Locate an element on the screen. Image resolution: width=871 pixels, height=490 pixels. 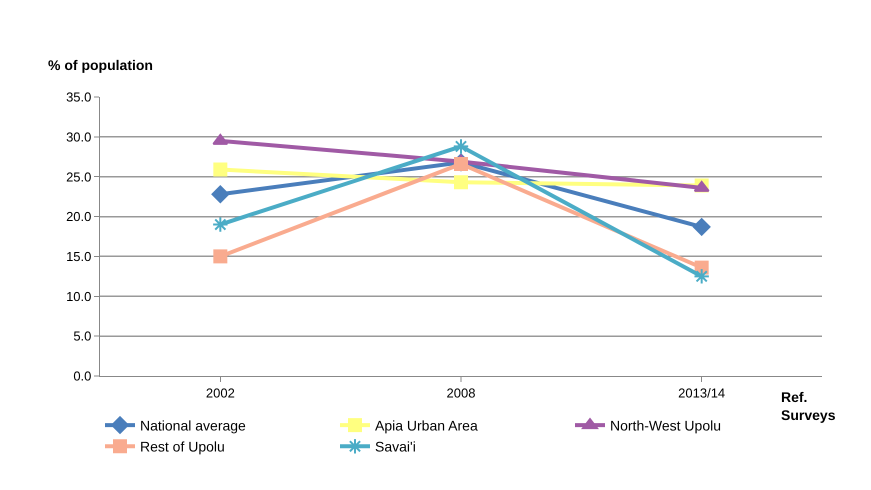
y-tick-label: 10.0 is located at coordinates (79, 296).